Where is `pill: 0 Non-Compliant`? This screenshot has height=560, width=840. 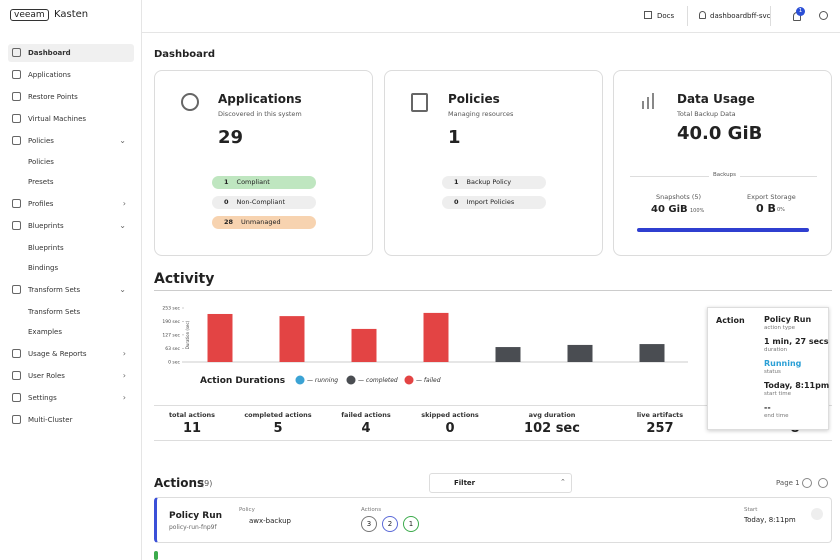
pill: 0 Non-Compliant is located at coordinates (264, 202).